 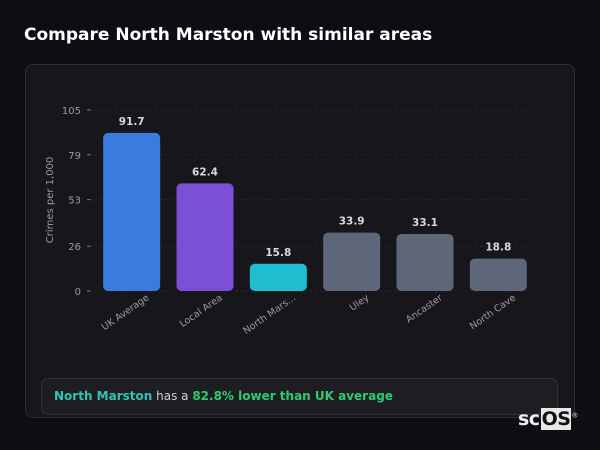 What do you see at coordinates (360, 302) in the screenshot?
I see `x-tick-label: Uley` at bounding box center [360, 302].